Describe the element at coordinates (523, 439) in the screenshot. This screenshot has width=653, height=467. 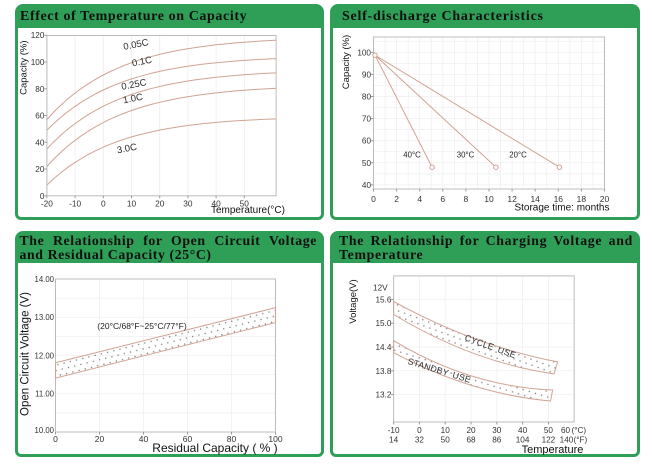
I see `svg-text: 104` at that location.